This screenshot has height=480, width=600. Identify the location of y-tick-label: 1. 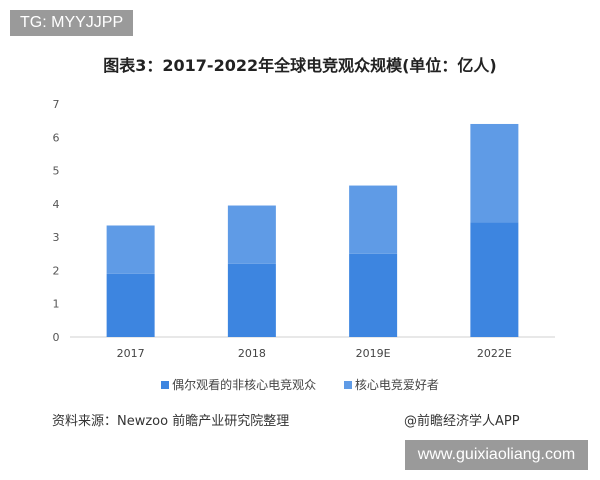
(56, 304).